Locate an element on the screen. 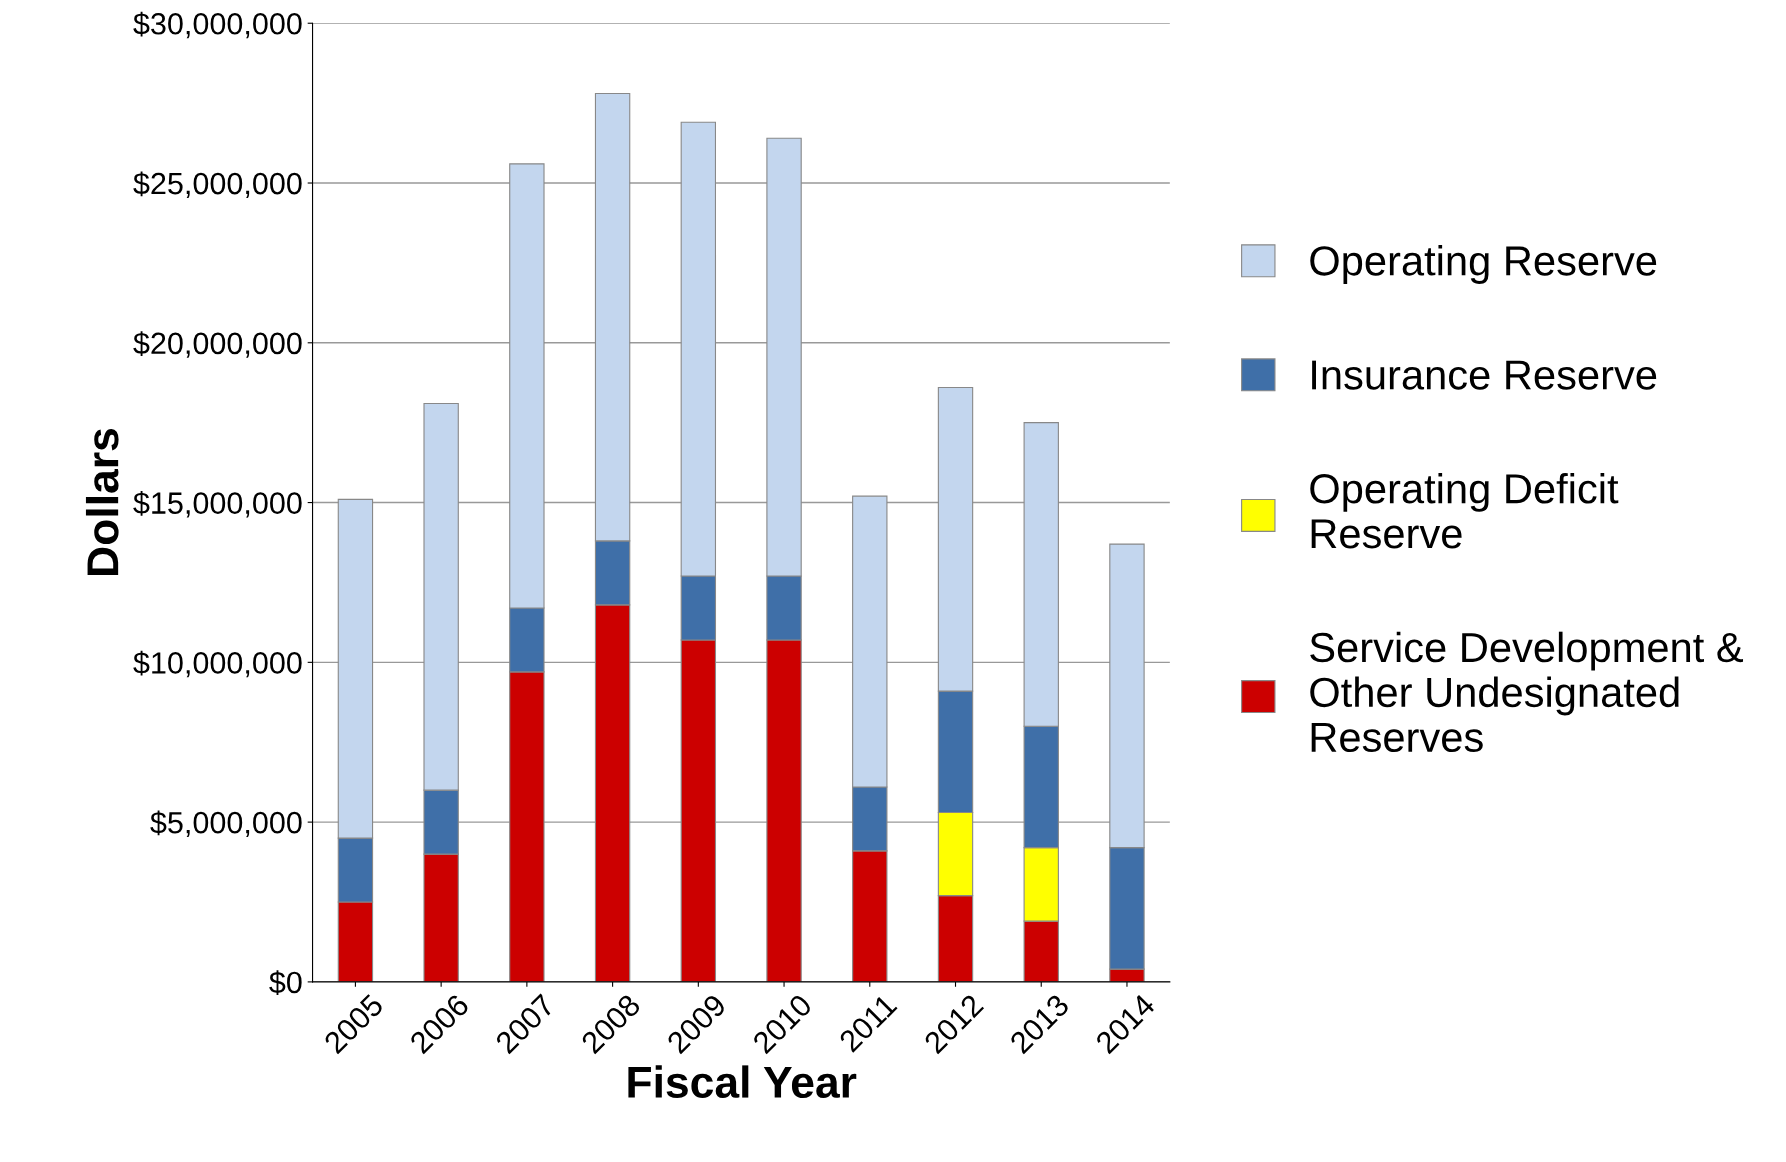 This screenshot has height=1162, width=1786. y-tick-label: $10,000,000 is located at coordinates (217, 664).